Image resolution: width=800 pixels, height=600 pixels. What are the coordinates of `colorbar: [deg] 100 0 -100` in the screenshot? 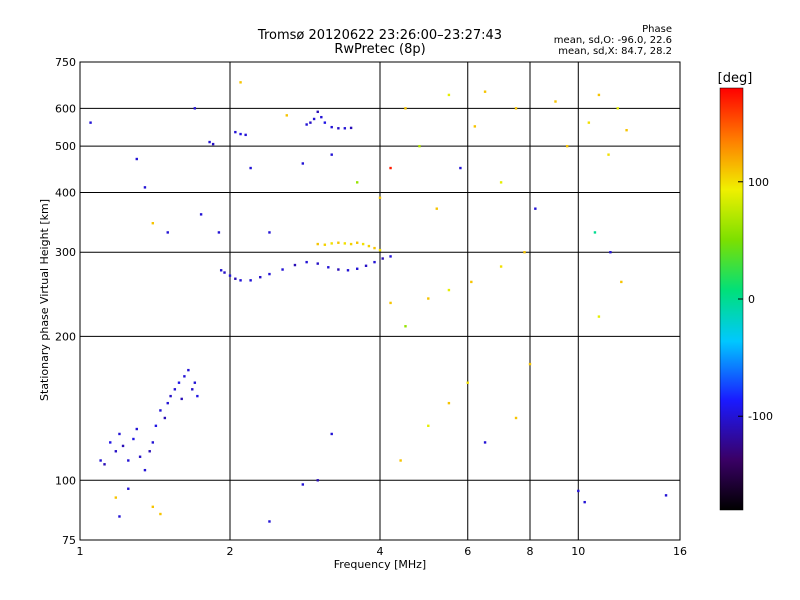 It's located at (745, 291).